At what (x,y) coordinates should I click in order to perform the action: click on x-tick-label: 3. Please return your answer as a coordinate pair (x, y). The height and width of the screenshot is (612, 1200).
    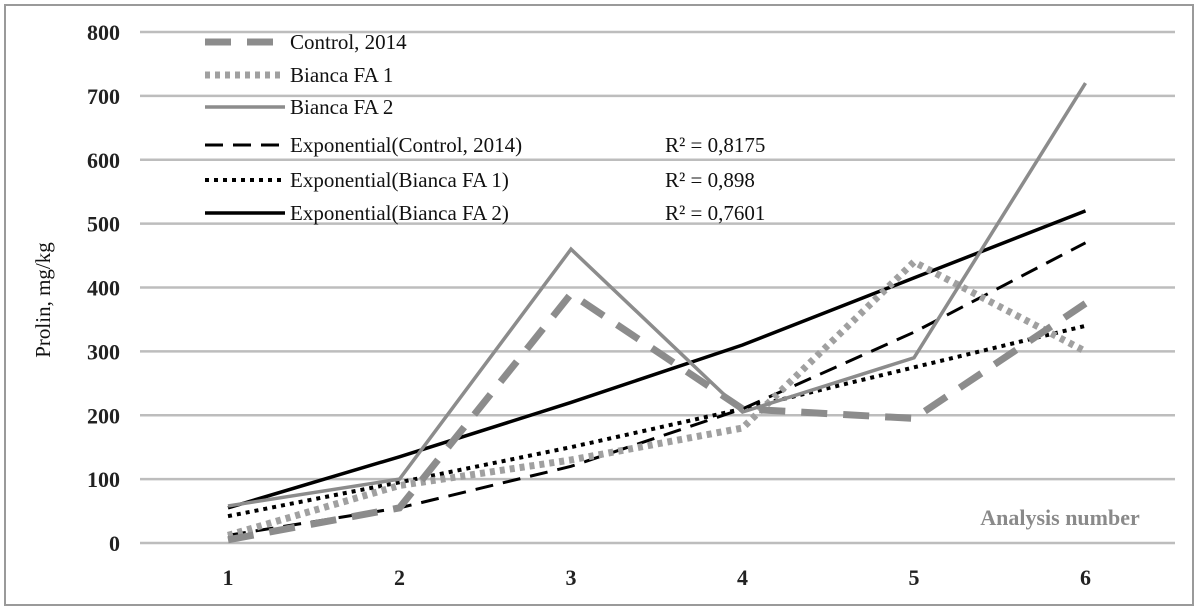
    Looking at the image, I should click on (571, 577).